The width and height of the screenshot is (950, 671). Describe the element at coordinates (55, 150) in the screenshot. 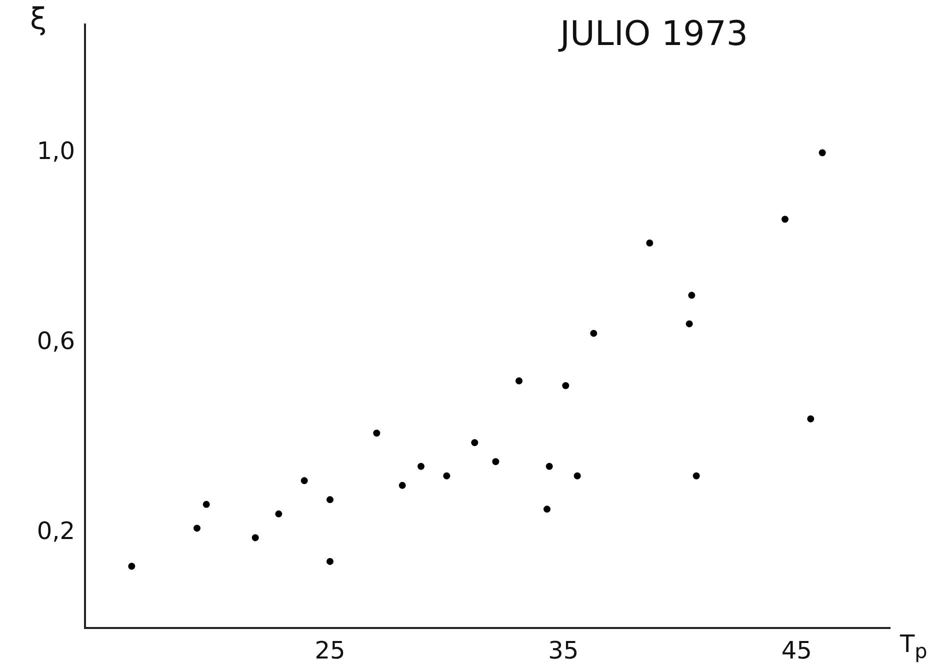

I see `y-tick-label: 1,0` at that location.